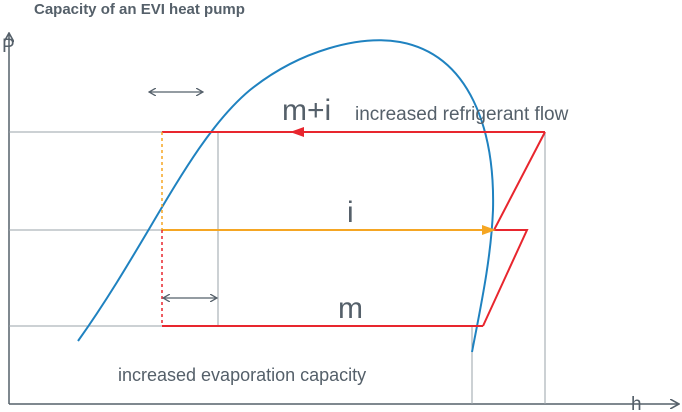  What do you see at coordinates (350, 308) in the screenshot?
I see `lower-flow-symbol: m` at bounding box center [350, 308].